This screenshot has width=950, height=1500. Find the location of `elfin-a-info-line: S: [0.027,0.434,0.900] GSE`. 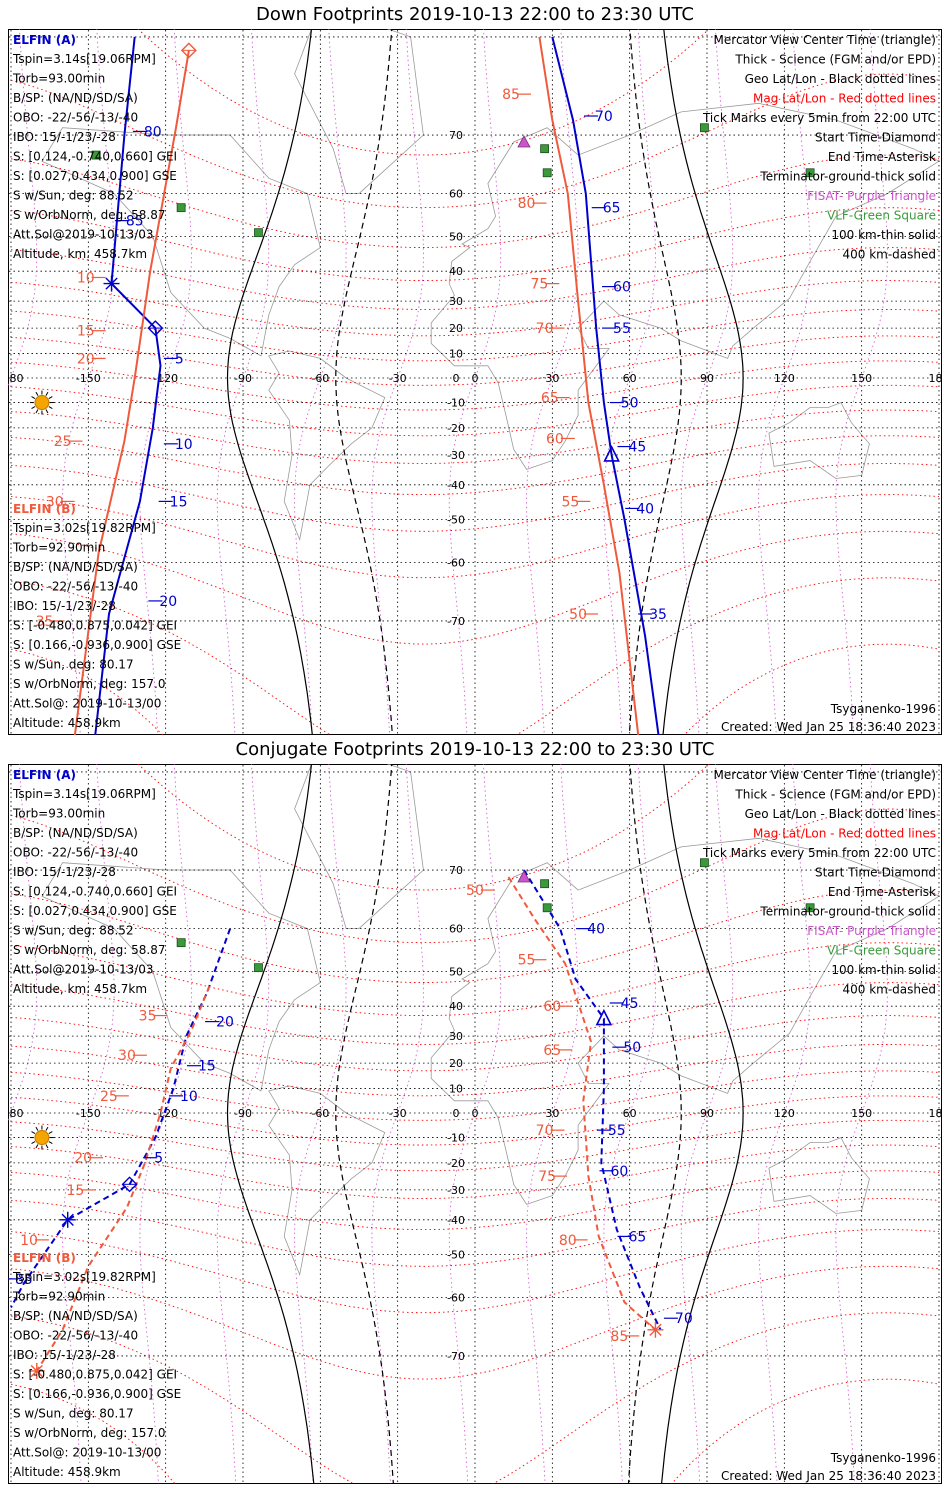

elfin-a-info-line: S: [0.027,0.434,0.900] GSE is located at coordinates (95, 176).